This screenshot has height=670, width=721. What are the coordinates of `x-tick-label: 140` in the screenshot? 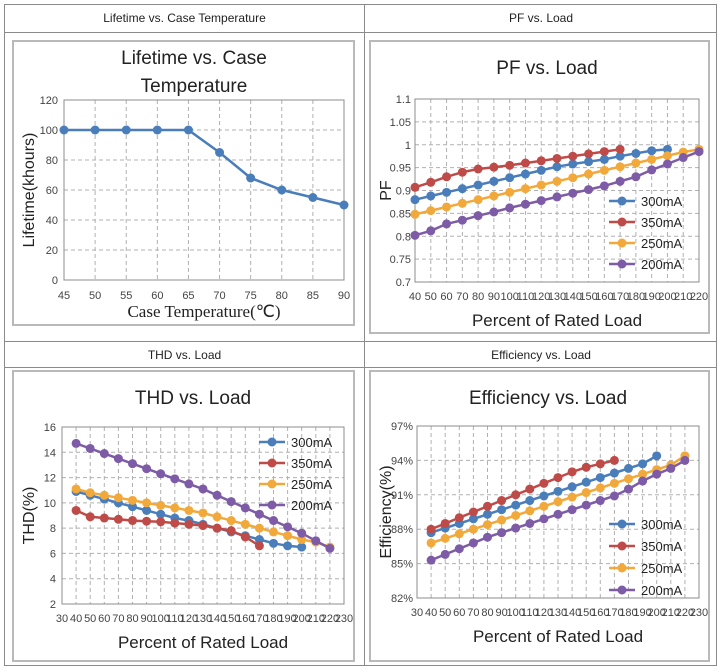 It's located at (572, 613).